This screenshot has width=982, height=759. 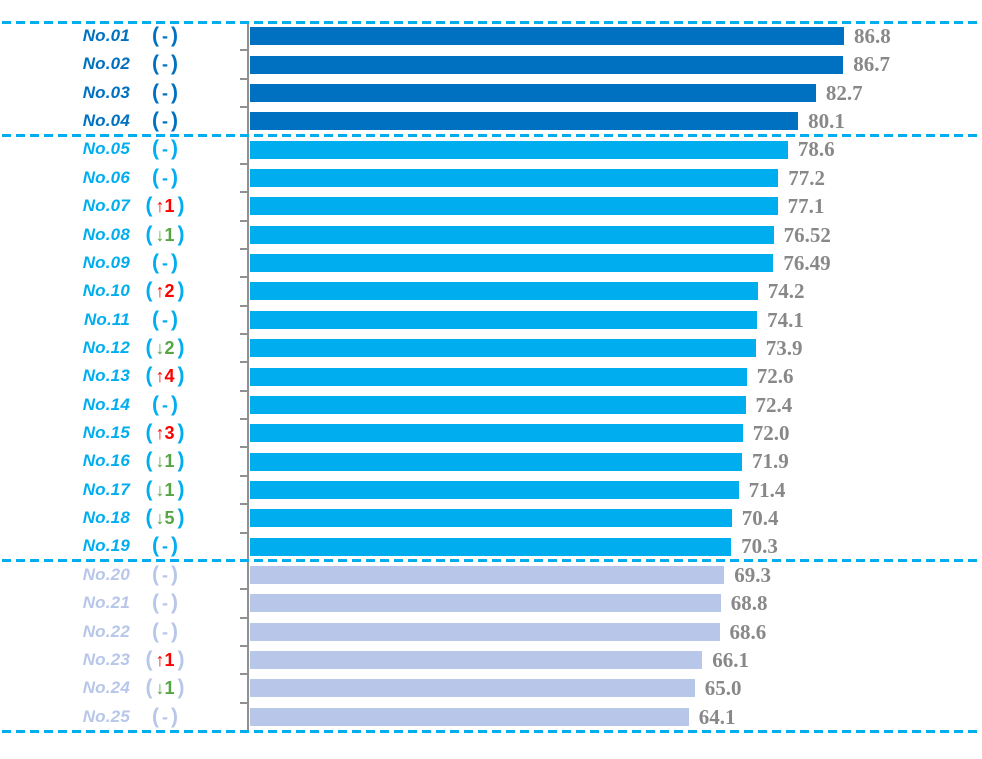 I want to click on value-label: 72.6, so click(x=775, y=376).